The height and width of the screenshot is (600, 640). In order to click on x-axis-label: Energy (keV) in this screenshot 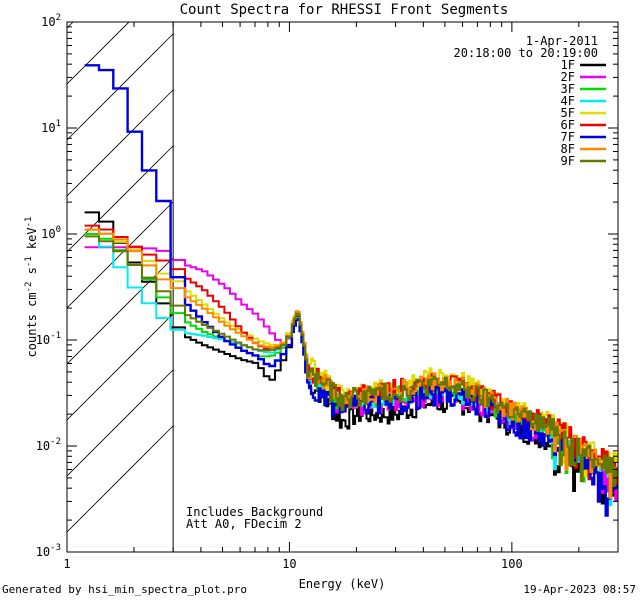, I will do `click(342, 584)`.